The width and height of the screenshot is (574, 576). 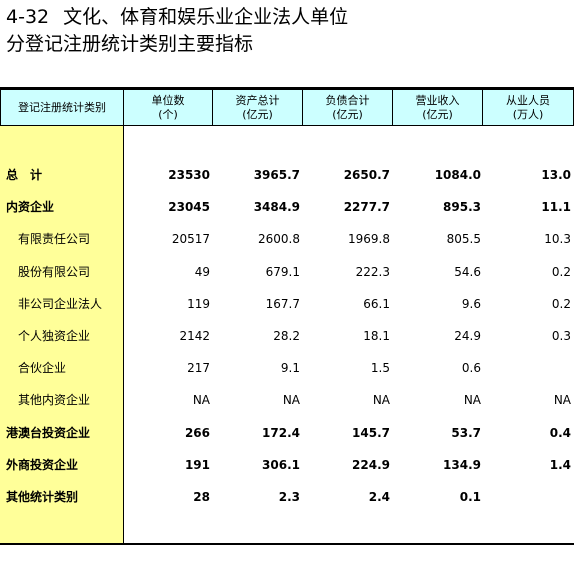 I want to click on table-cell: 224.9, so click(x=371, y=465).